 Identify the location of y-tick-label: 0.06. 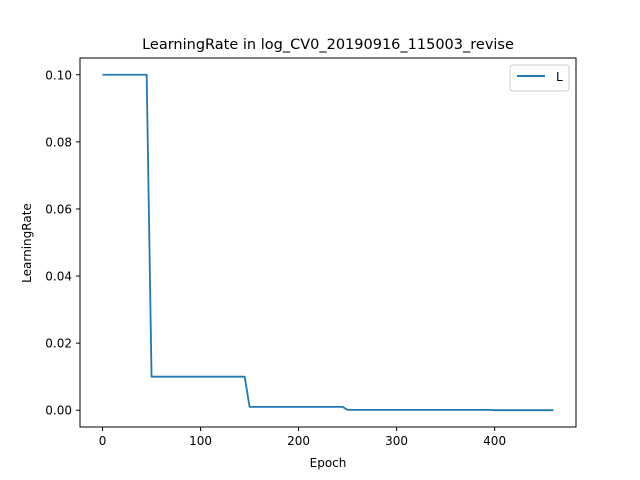
(58, 209).